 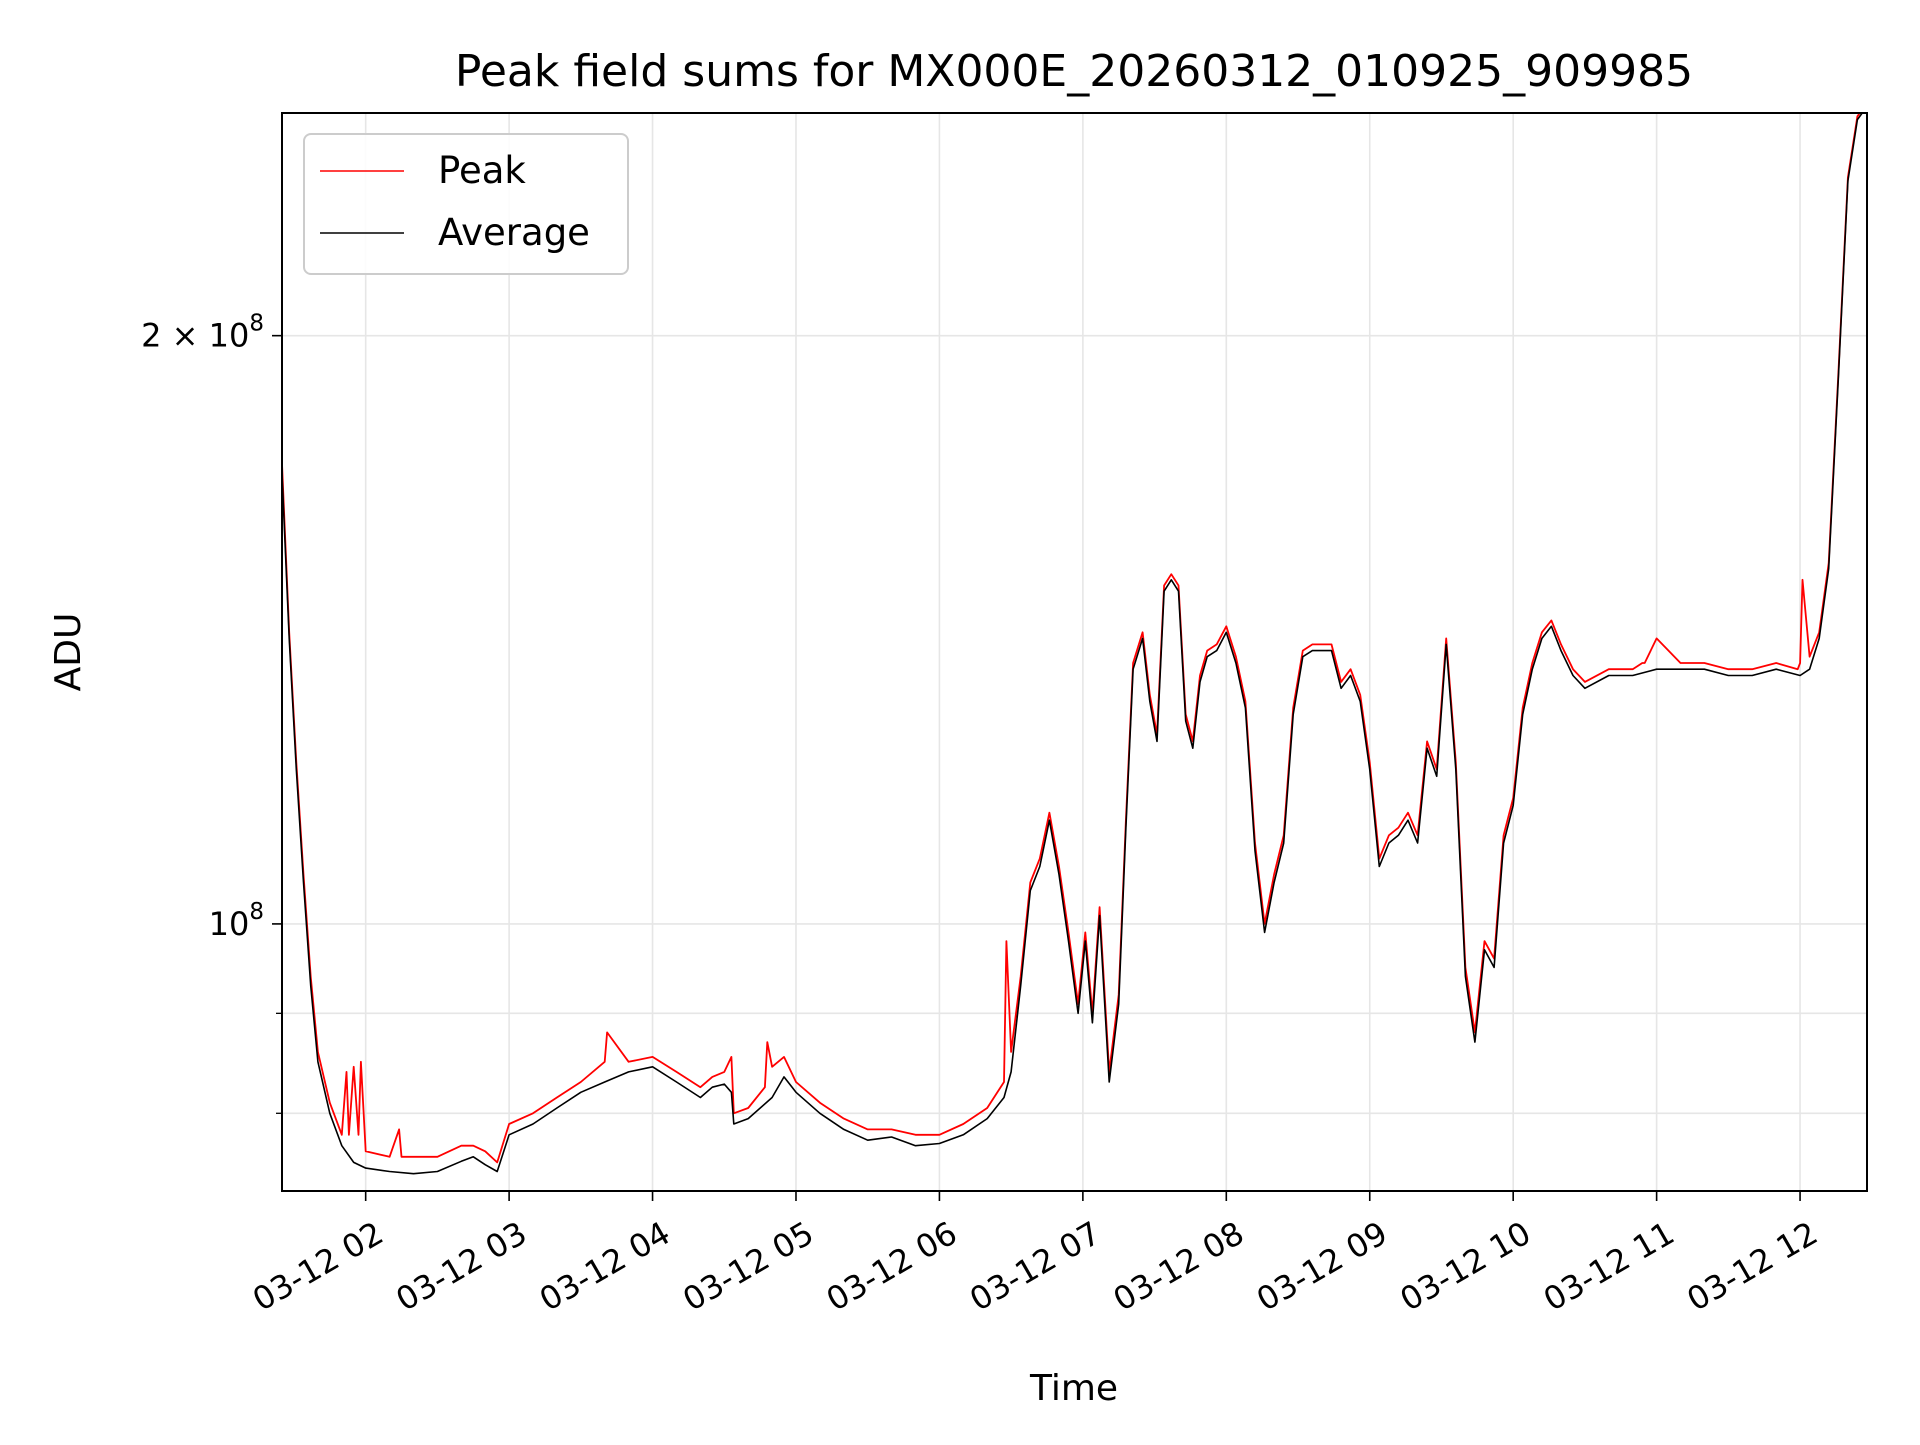 I want to click on legend-peak-label: Peak, so click(x=482, y=170).